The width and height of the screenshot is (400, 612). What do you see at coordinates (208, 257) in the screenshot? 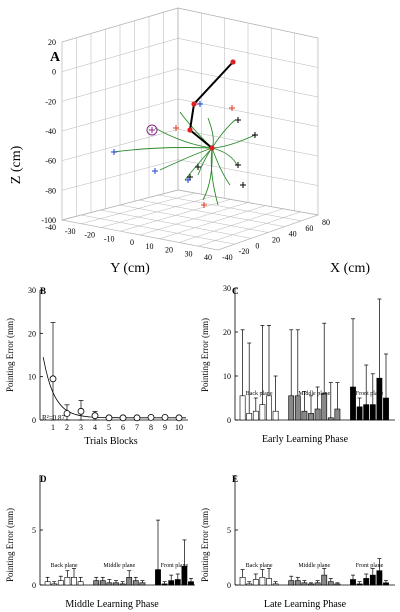
I see `panel-a-ytick: 40` at bounding box center [208, 257].